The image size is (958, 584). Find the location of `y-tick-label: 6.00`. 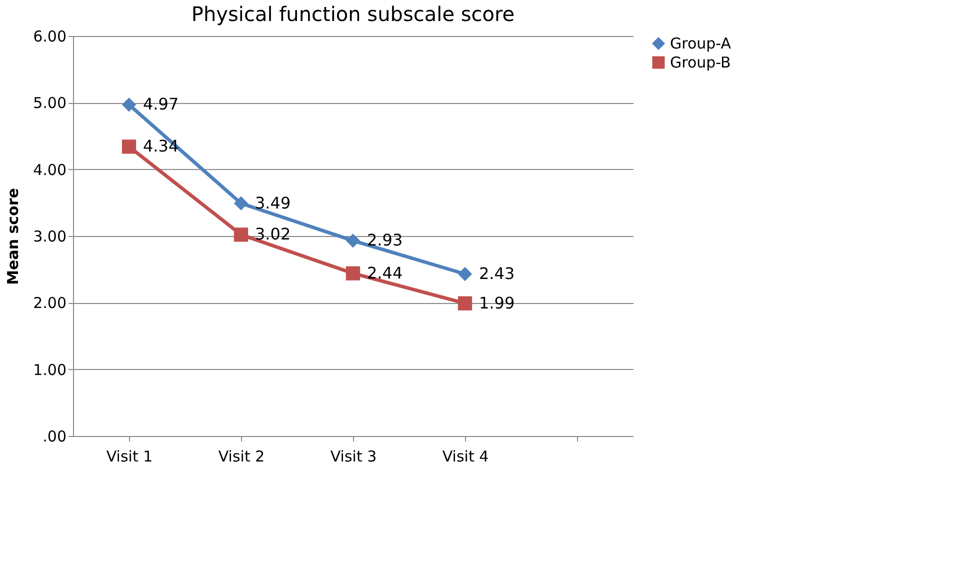

y-tick-label: 6.00 is located at coordinates (49, 37).